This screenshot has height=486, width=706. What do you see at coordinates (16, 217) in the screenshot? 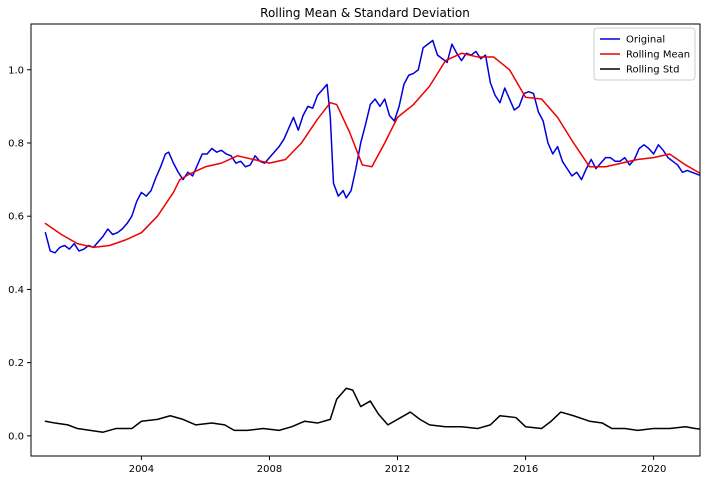
I see `y-tick-label: 0.6` at bounding box center [16, 217].